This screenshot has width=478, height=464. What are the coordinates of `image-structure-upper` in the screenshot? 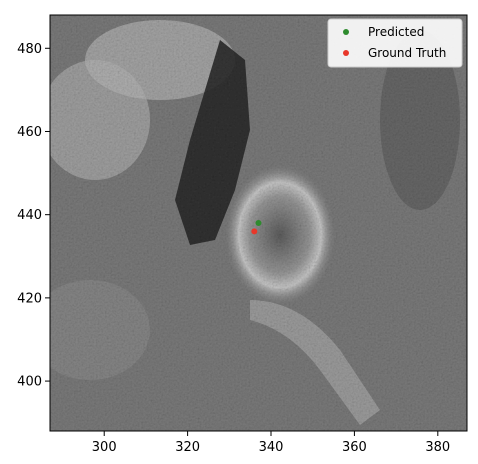 It's located at (160, 60).